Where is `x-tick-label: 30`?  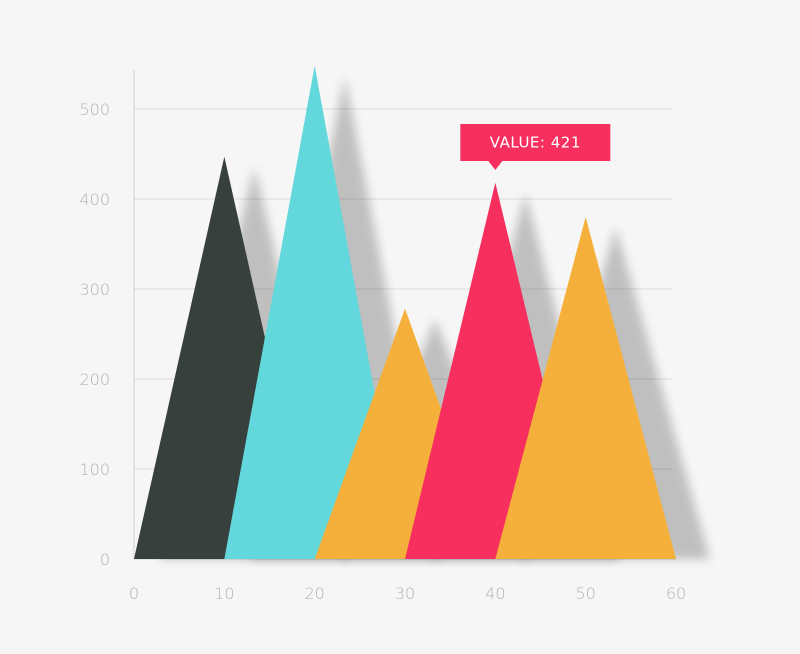 x-tick-label: 30 is located at coordinates (405, 593).